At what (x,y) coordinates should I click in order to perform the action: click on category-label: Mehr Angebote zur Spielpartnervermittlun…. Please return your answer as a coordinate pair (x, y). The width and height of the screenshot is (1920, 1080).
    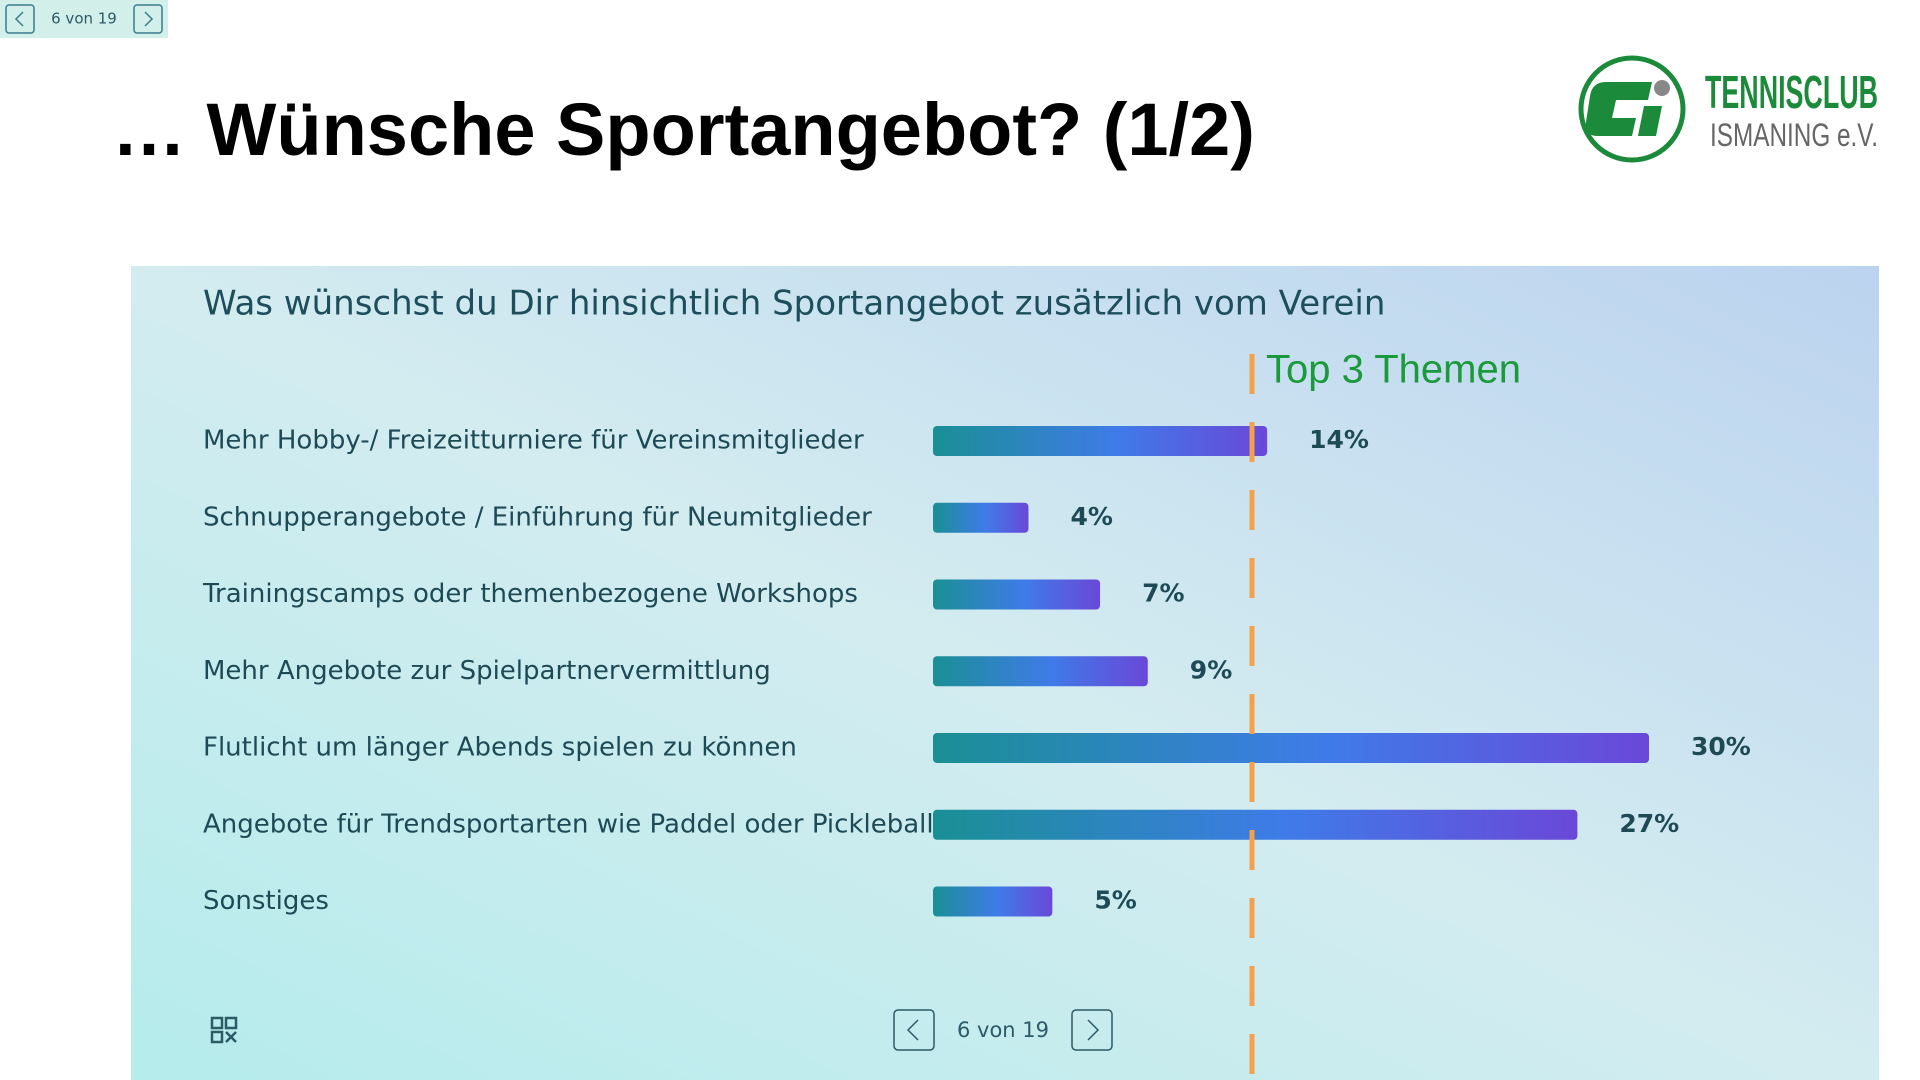
    Looking at the image, I should click on (487, 671).